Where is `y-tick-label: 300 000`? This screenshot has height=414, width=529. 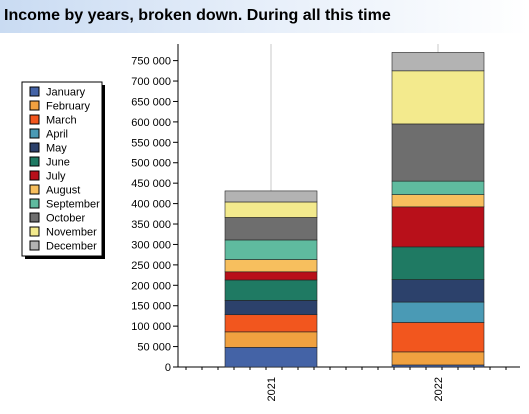
y-tick-label: 300 000 is located at coordinates (151, 245).